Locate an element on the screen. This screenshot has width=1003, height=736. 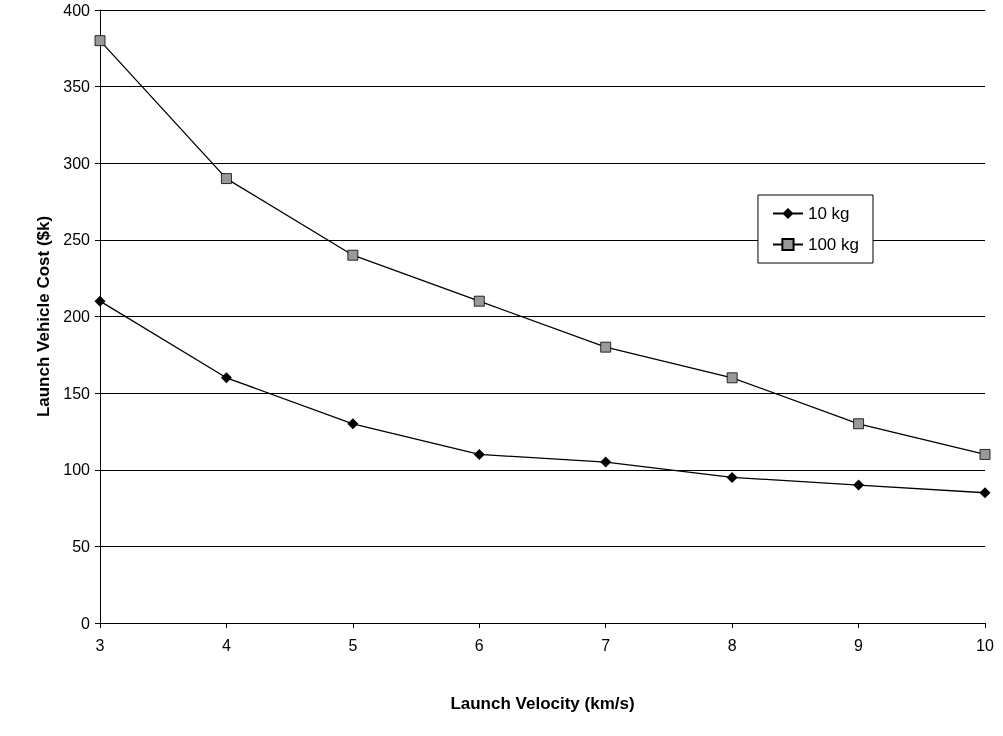
x-tick-label: 4 is located at coordinates (226, 645).